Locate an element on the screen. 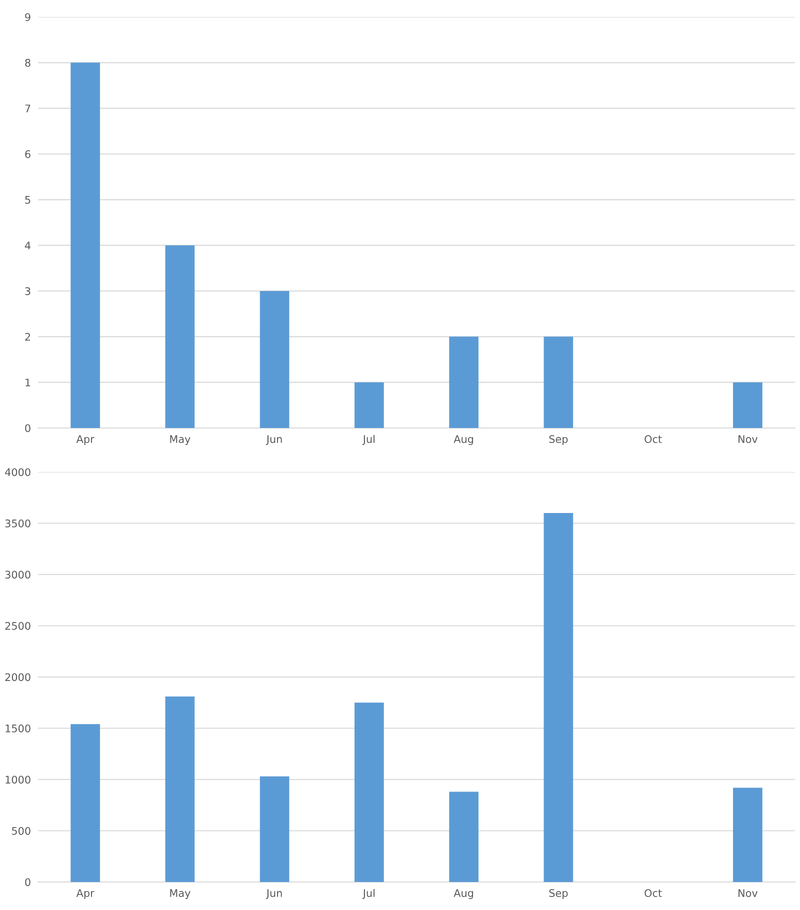 The image size is (800, 910). y-tick-label: 3000 is located at coordinates (17, 574).